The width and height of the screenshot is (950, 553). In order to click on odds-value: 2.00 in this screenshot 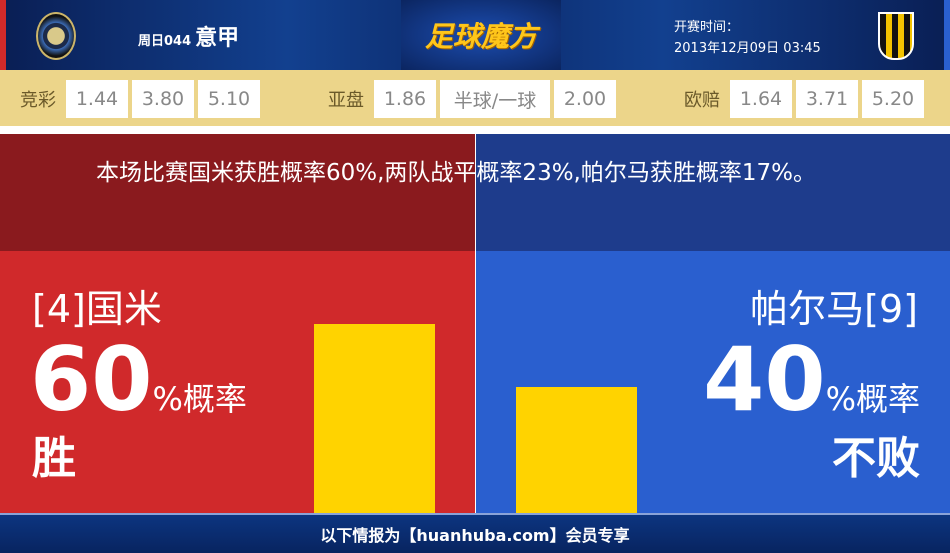, I will do `click(585, 99)`.